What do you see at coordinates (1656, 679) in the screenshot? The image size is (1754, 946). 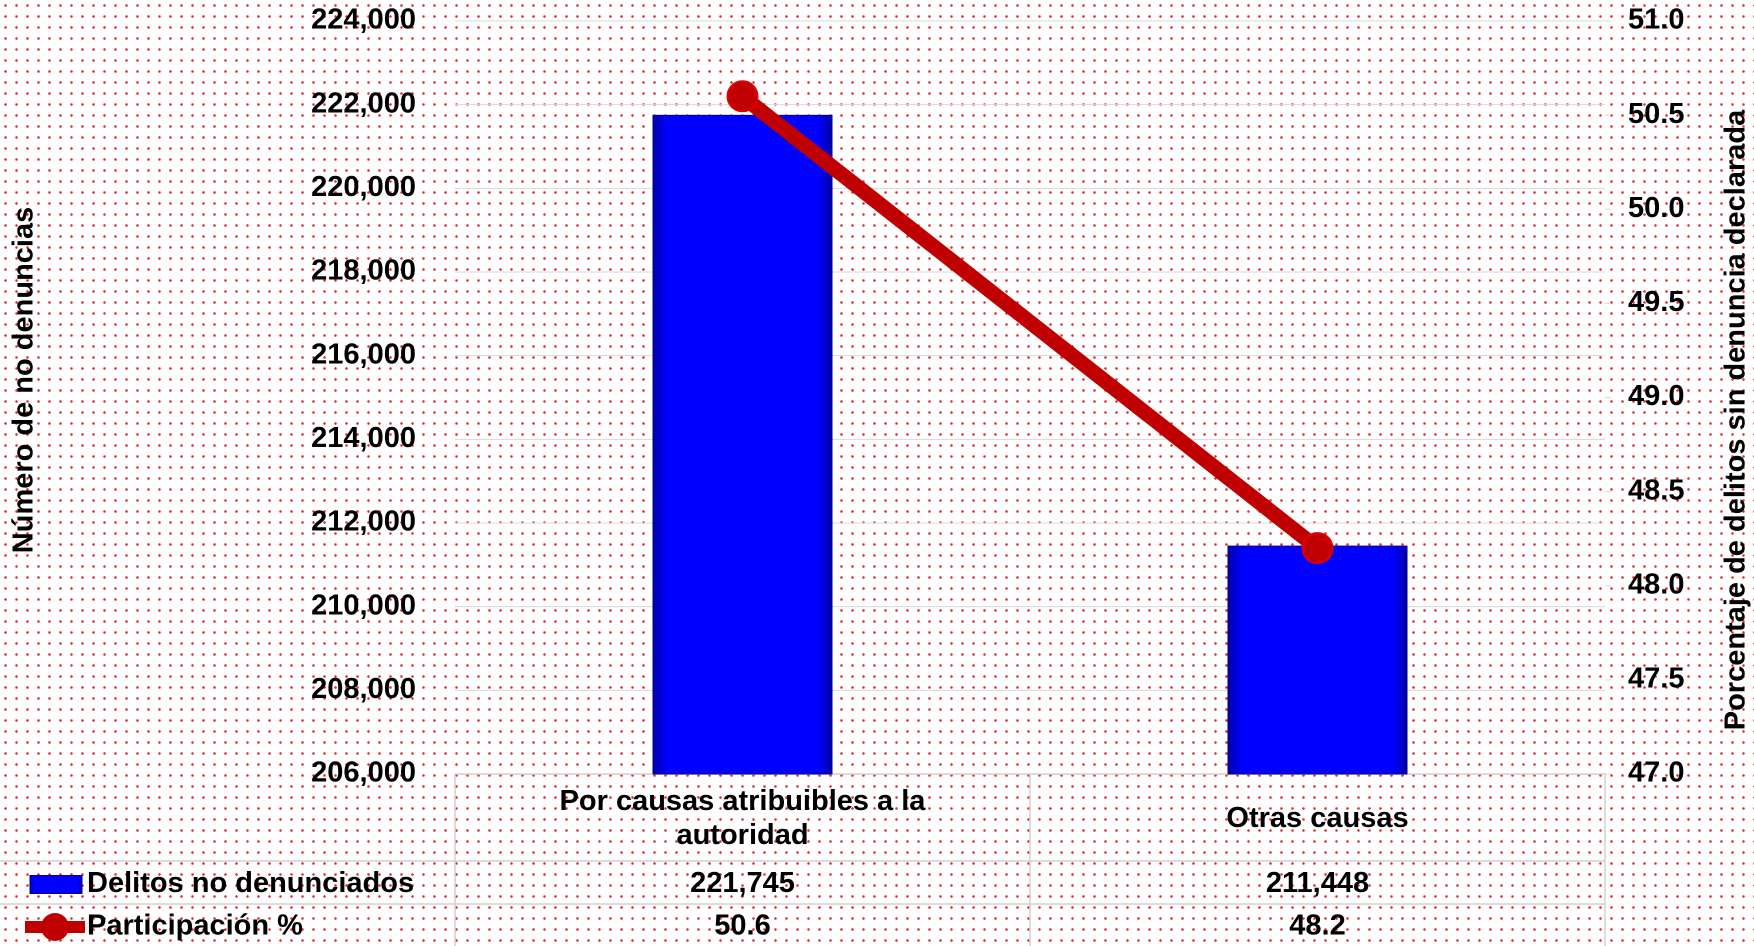 I see `y2-tick-label: 47.5` at bounding box center [1656, 679].